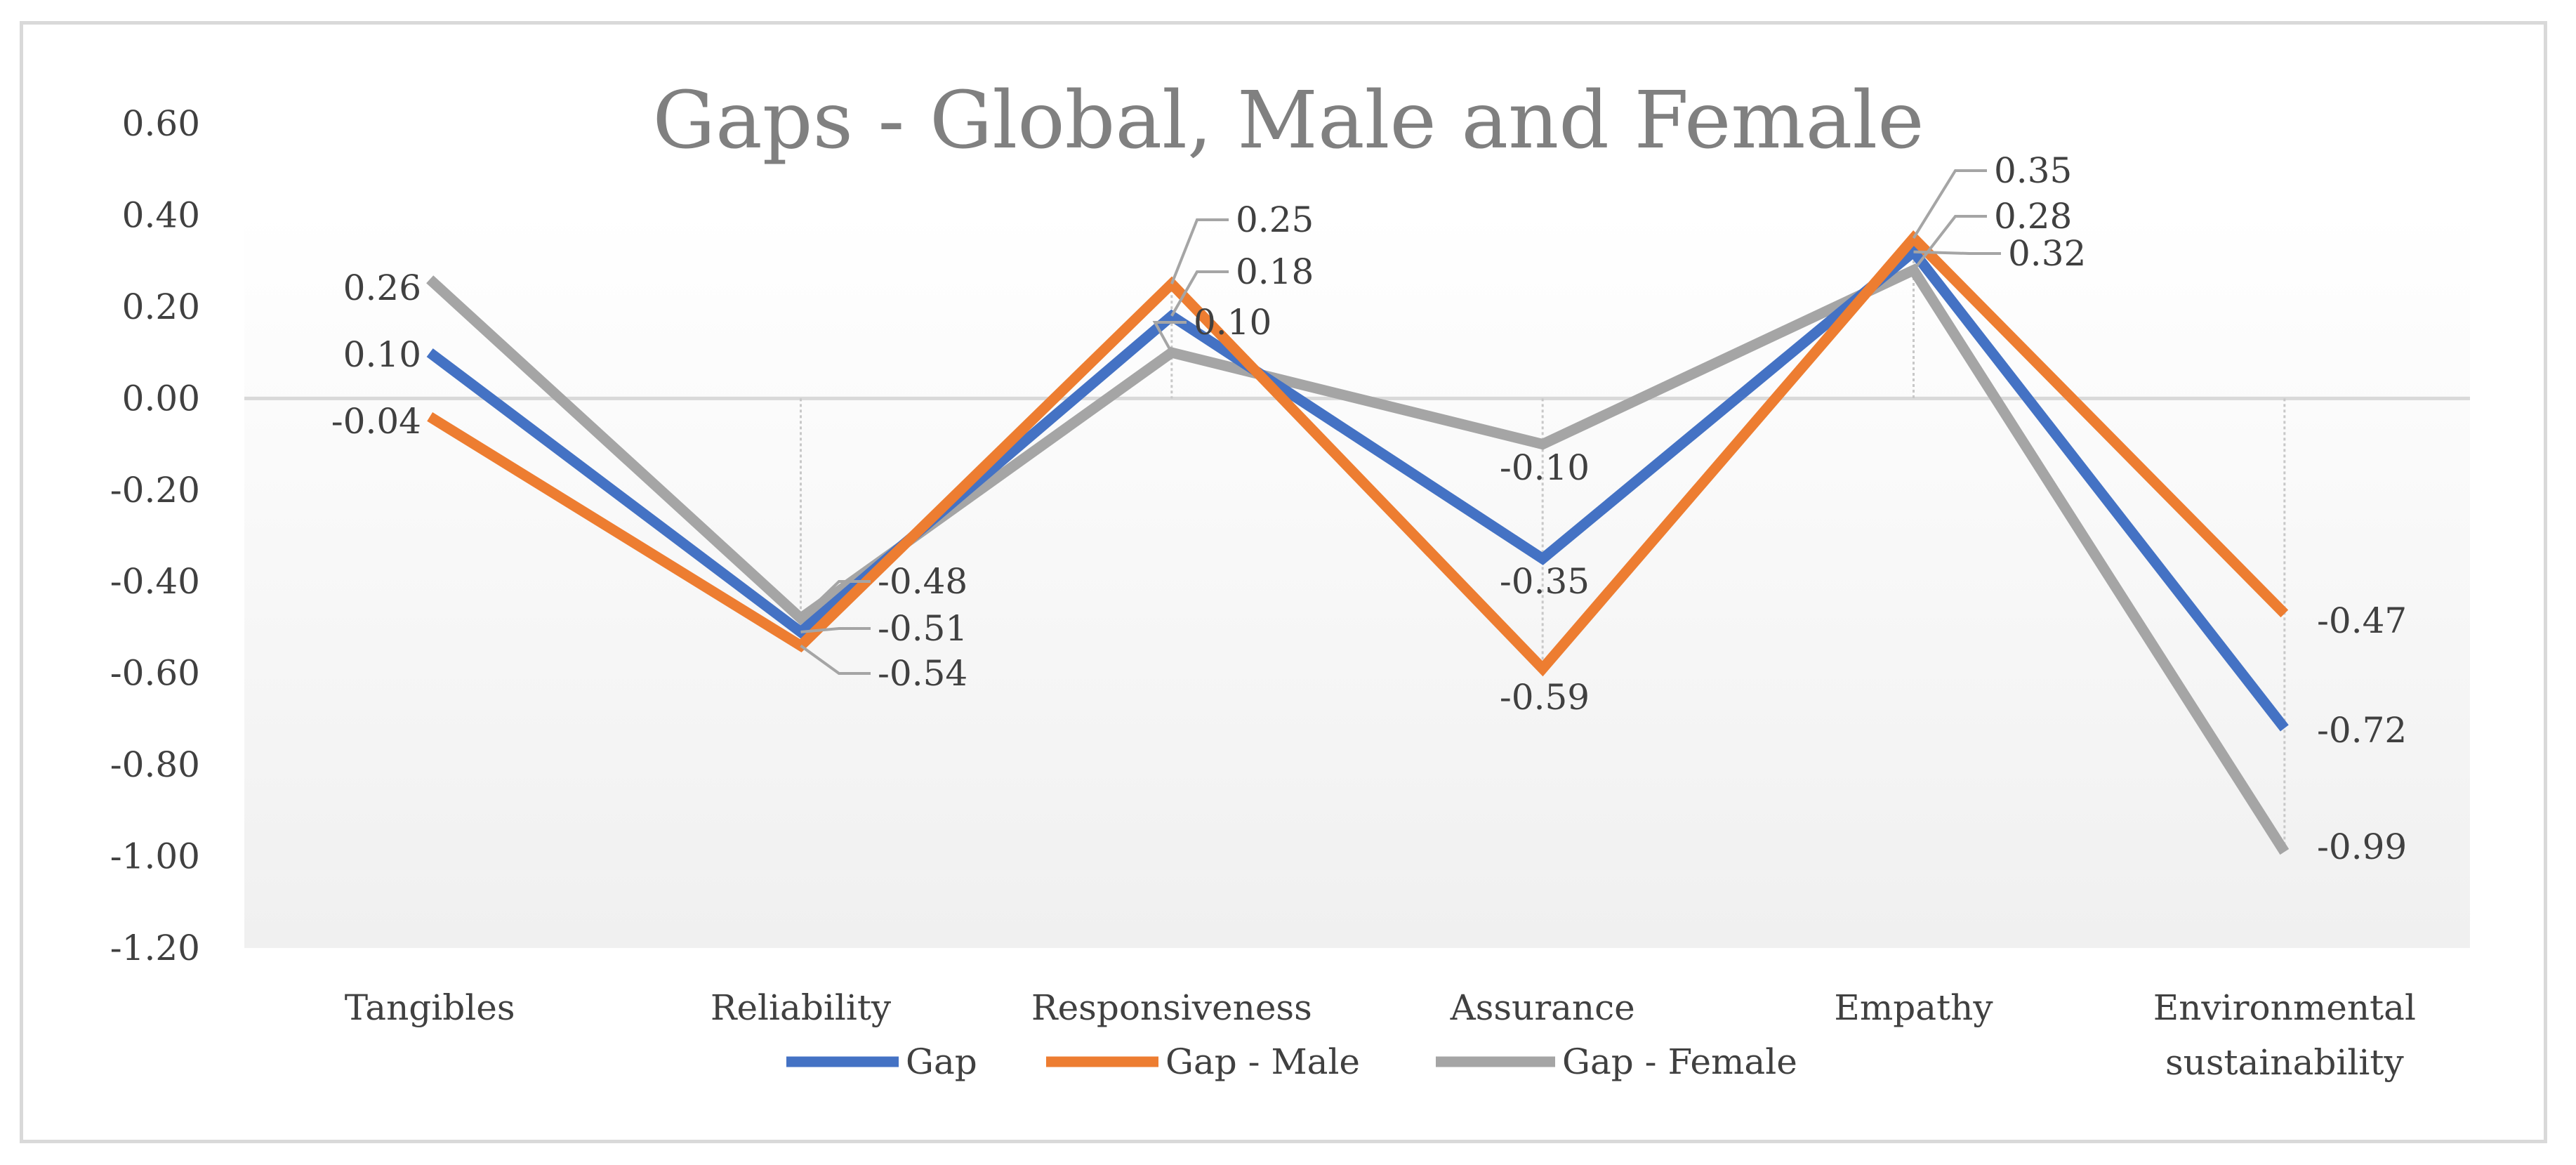 Image resolution: width=2576 pixels, height=1165 pixels. Describe the element at coordinates (1262, 1061) in the screenshot. I see `legend-label: Gap - Male` at that location.